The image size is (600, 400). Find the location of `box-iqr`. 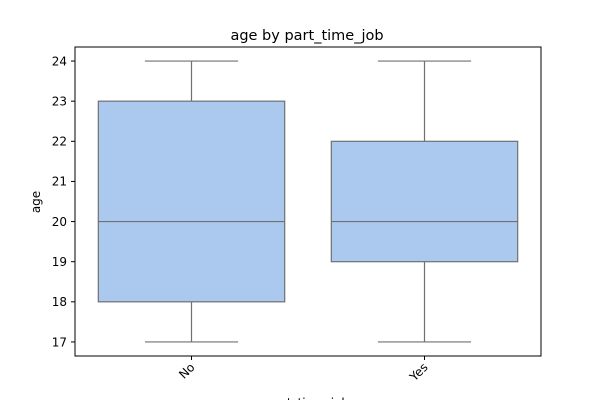

box-iqr is located at coordinates (424, 201).